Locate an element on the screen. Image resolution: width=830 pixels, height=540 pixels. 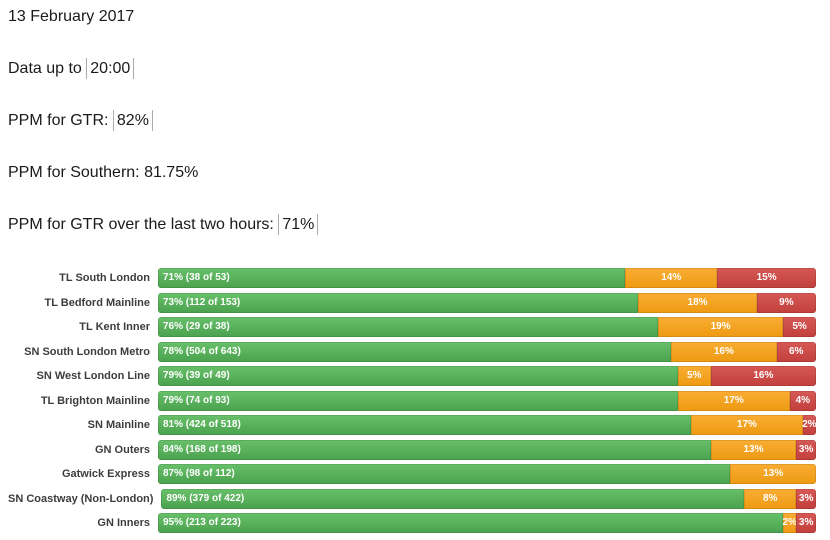
bar-segment-very-late: 2% is located at coordinates (809, 425).